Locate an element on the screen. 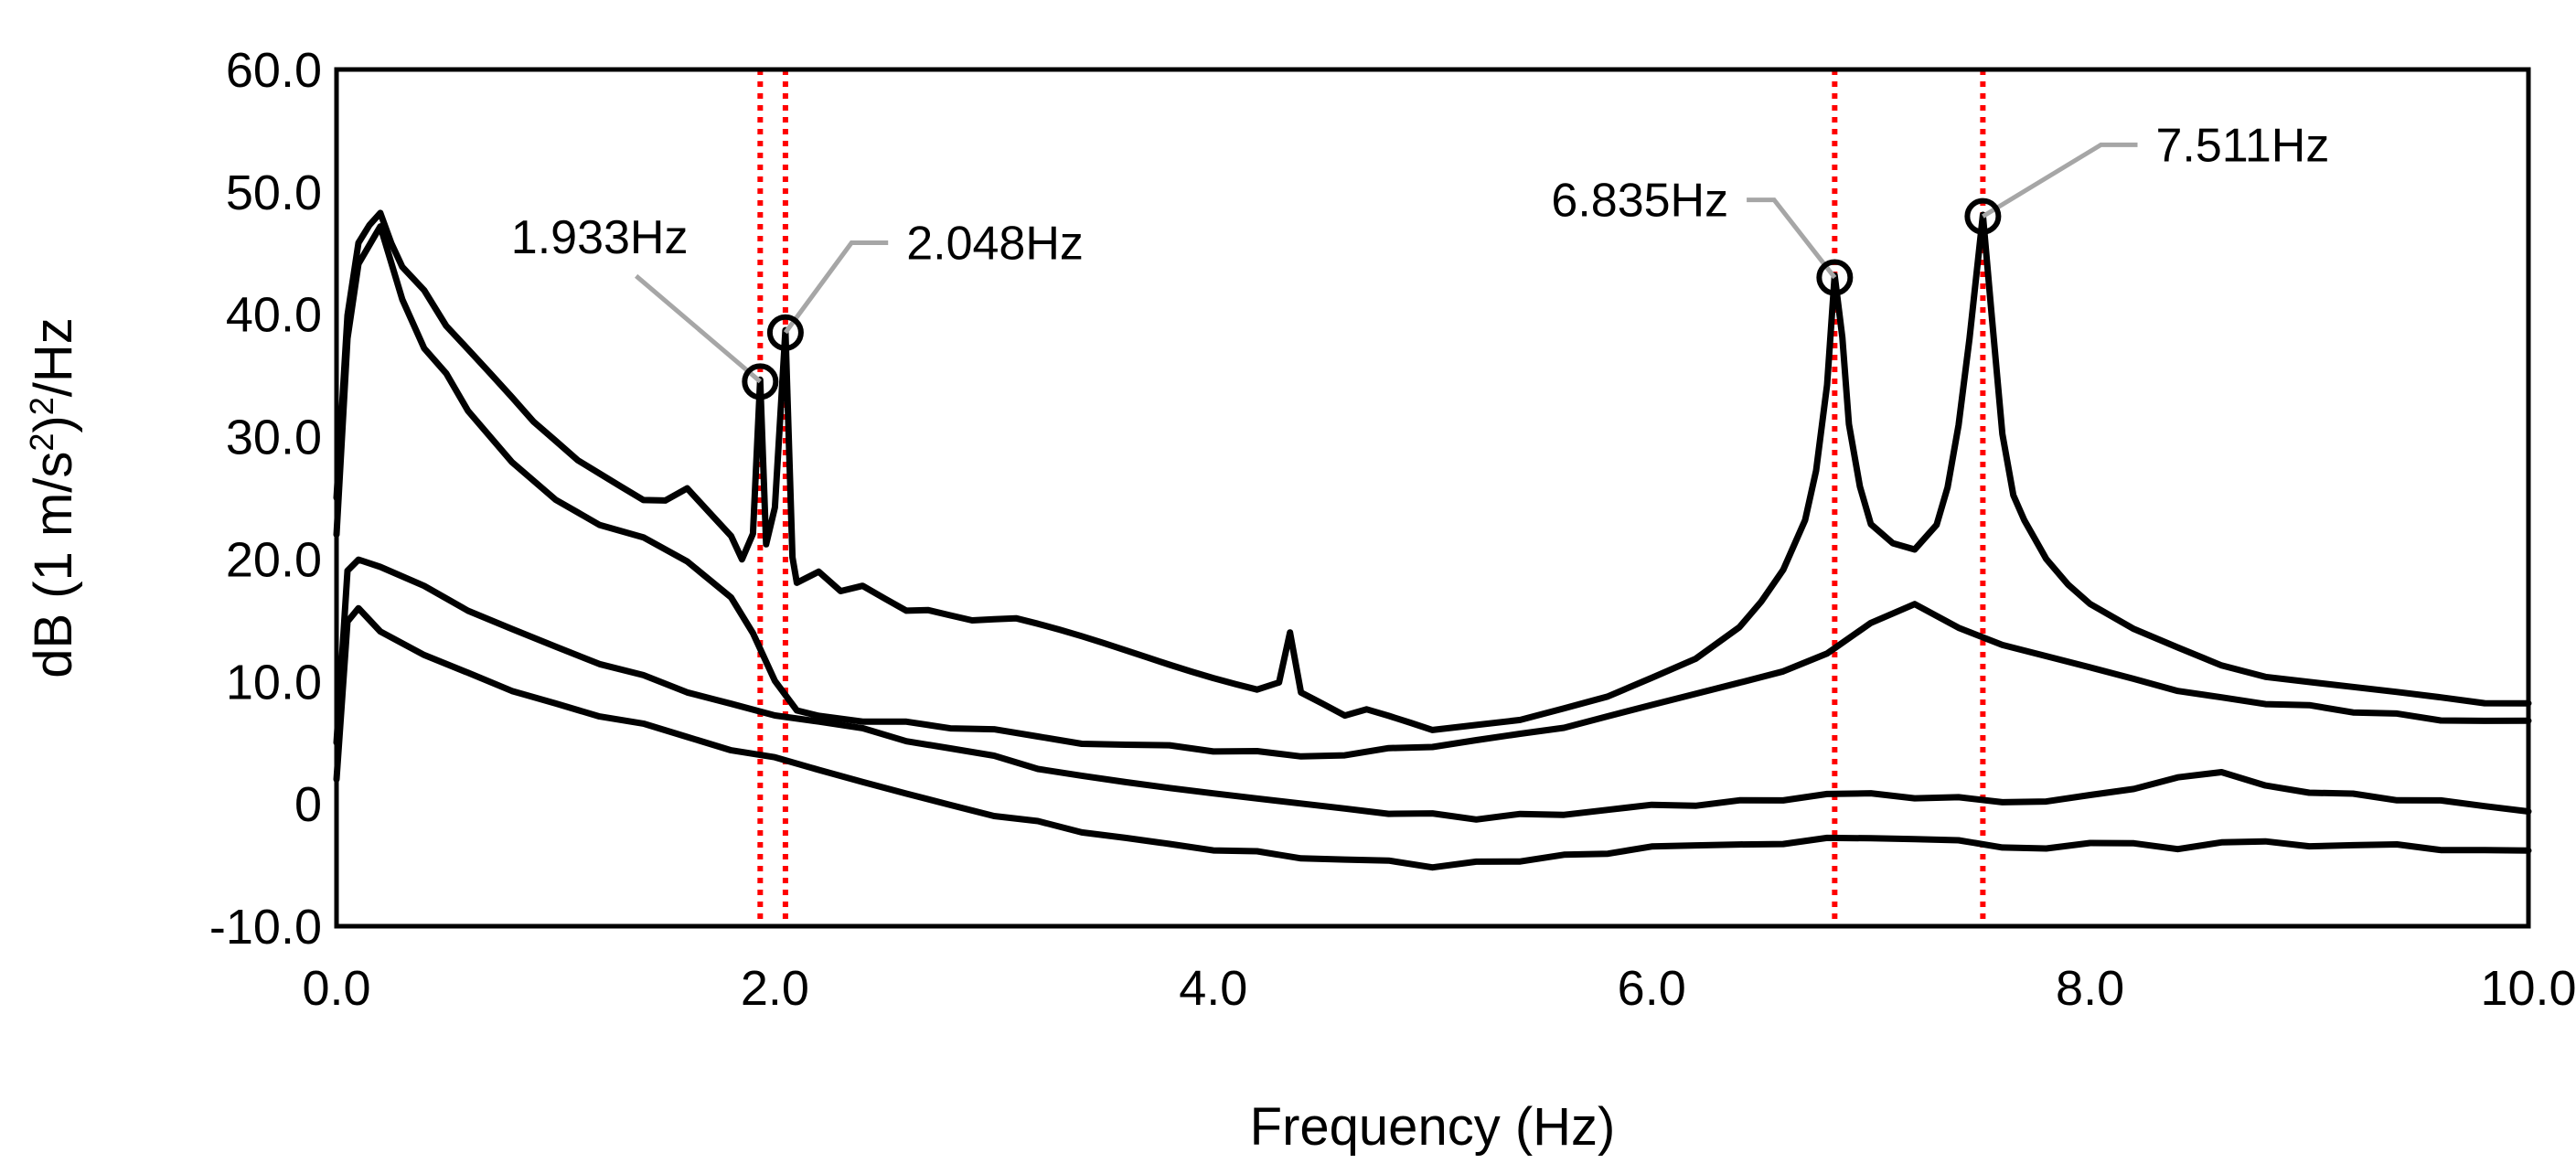  y-tick-labels: -10.0 0 10.0 20.0 30.0 40.0 50.0 60.0 is located at coordinates (265, 499).